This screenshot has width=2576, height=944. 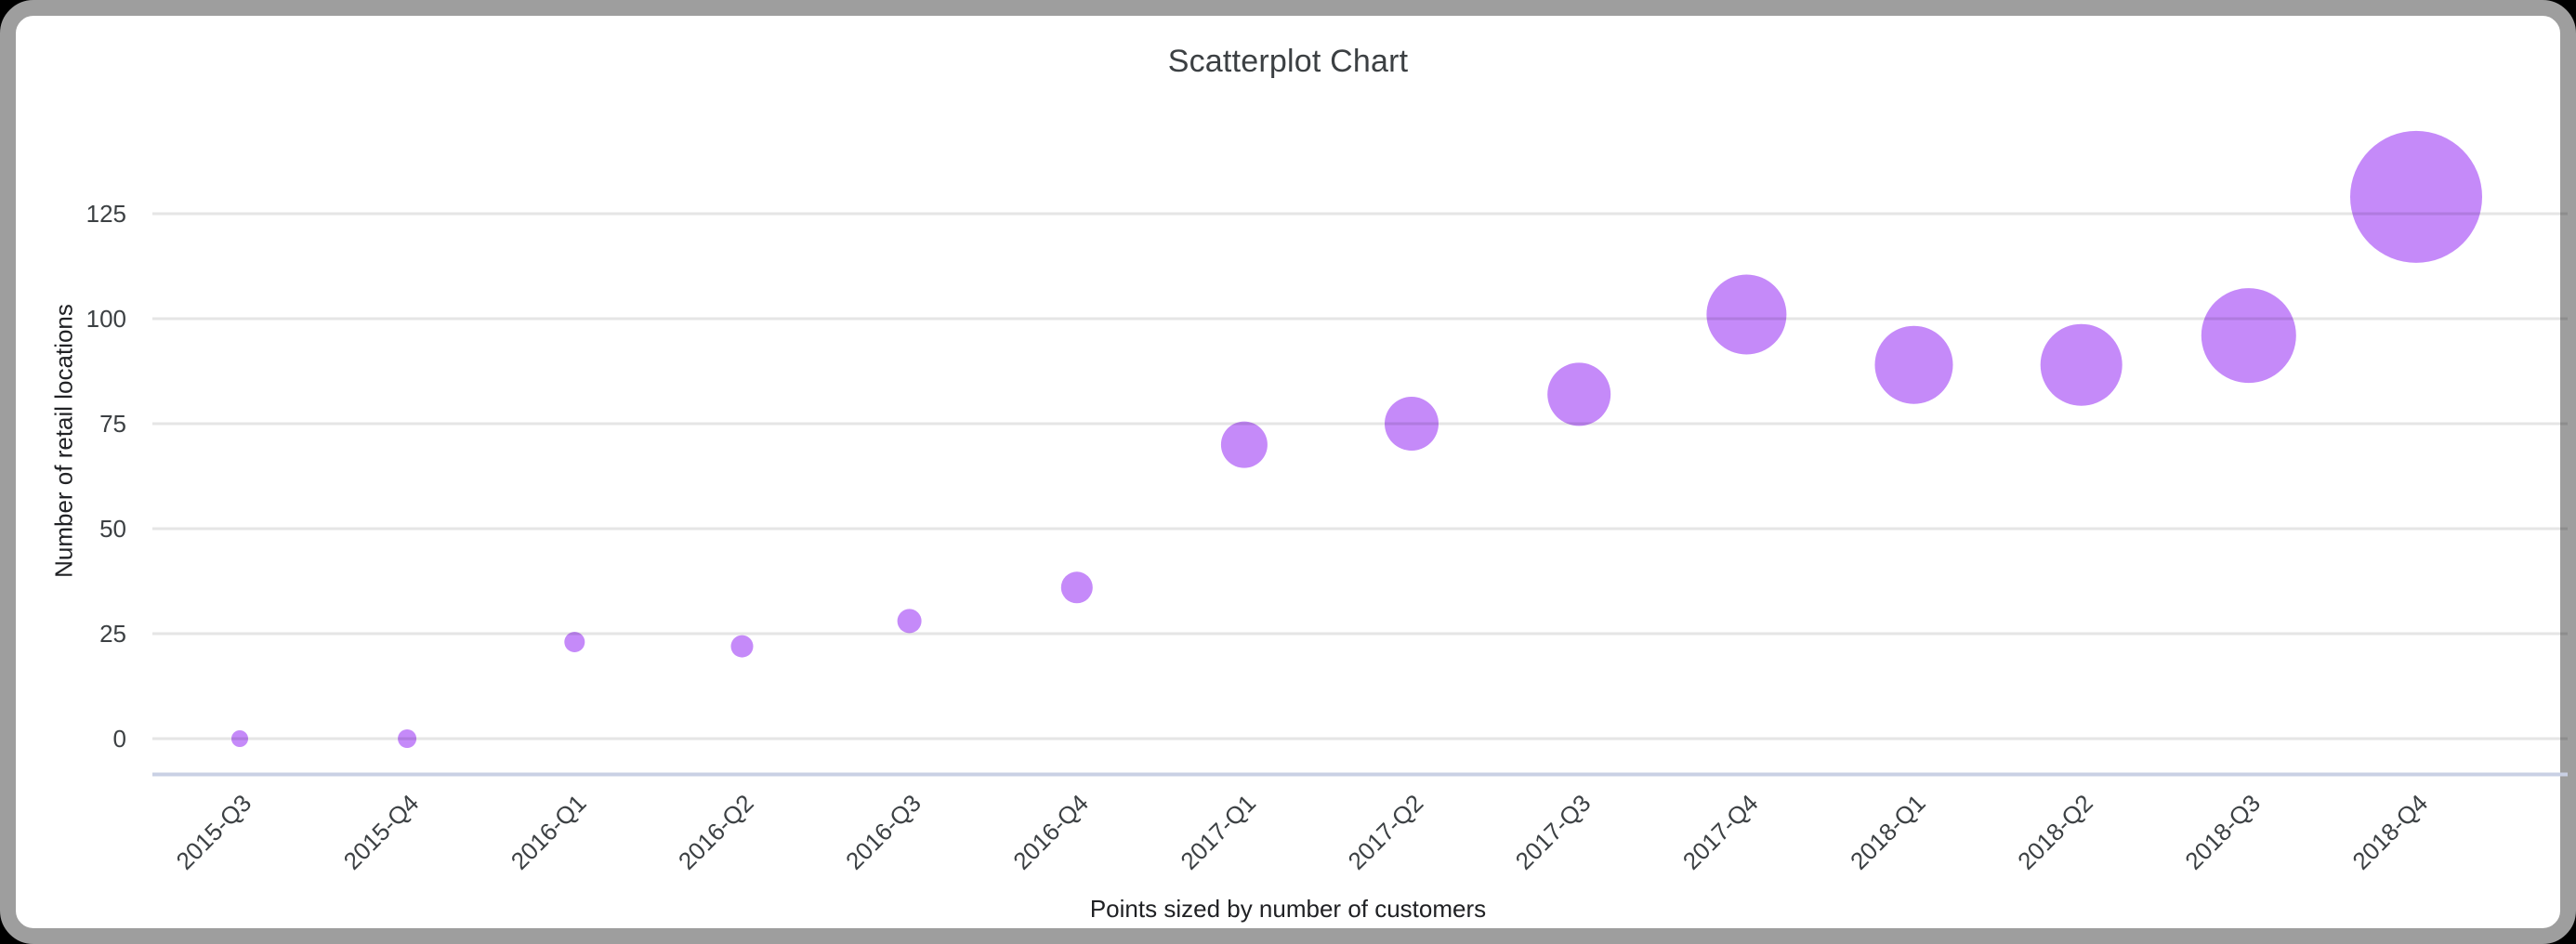 What do you see at coordinates (407, 738) in the screenshot?
I see `data-point-2015-Q4` at bounding box center [407, 738].